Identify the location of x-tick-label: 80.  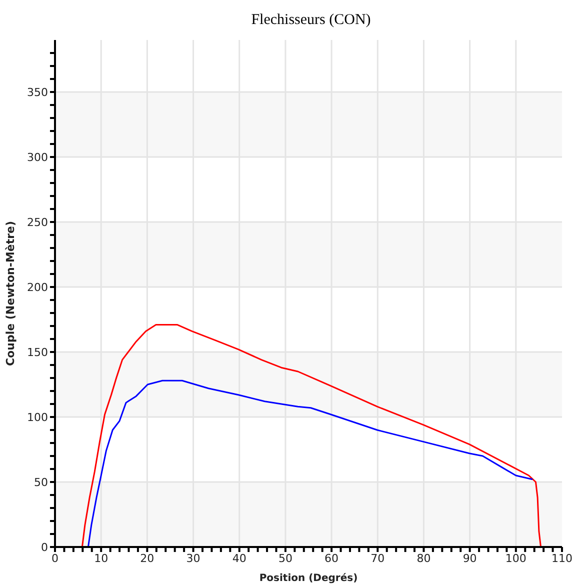
(423, 558).